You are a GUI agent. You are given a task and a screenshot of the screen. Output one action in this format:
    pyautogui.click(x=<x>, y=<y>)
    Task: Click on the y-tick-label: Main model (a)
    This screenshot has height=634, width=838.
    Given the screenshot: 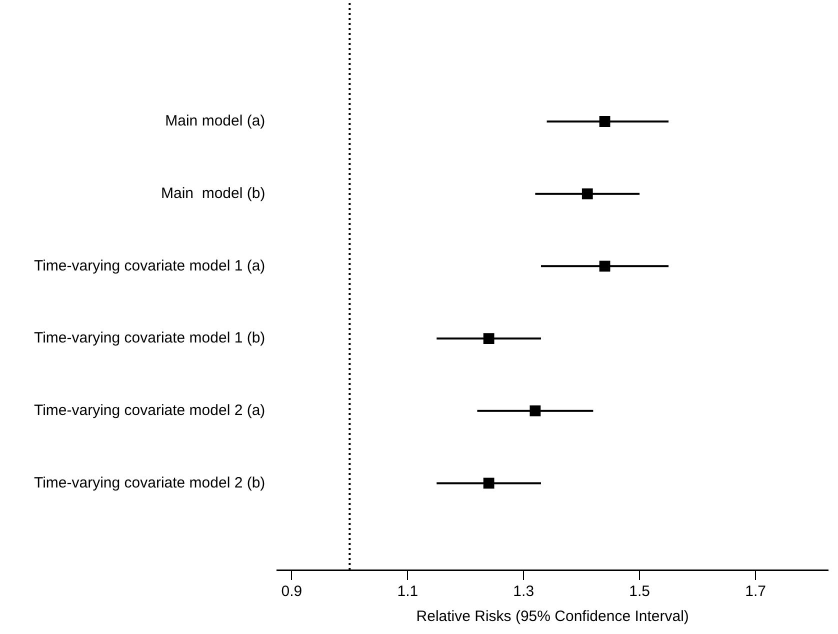 What is the action you would take?
    pyautogui.click(x=215, y=121)
    